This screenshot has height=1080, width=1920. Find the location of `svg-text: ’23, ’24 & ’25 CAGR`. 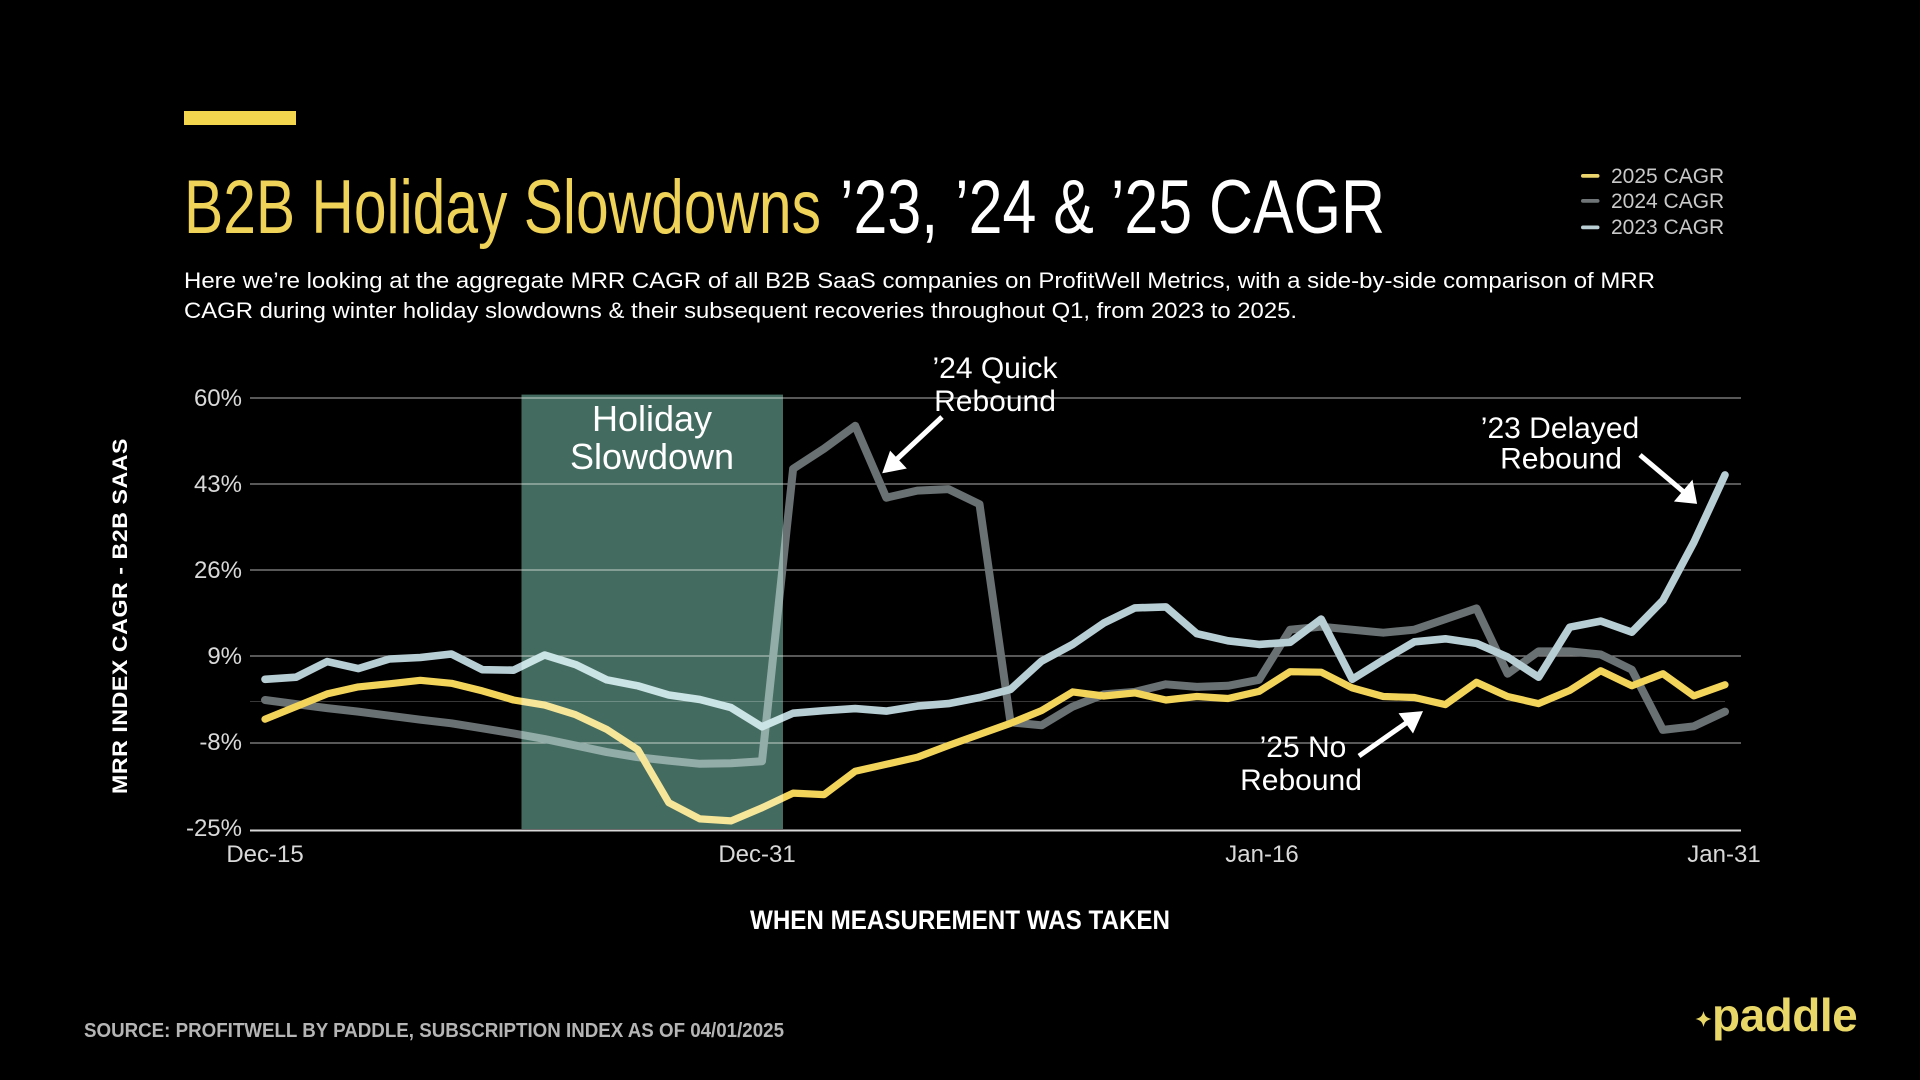

svg-text: ’23, ’24 & ’25 CAGR is located at coordinates (1112, 207).